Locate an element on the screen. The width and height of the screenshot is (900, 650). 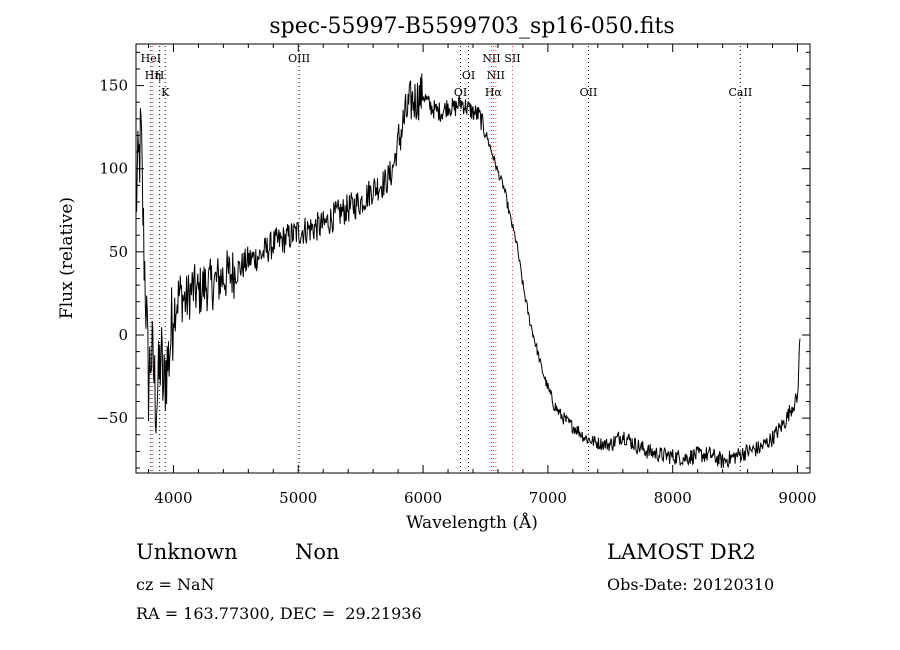
y-tick-label: 100 is located at coordinates (113, 169).